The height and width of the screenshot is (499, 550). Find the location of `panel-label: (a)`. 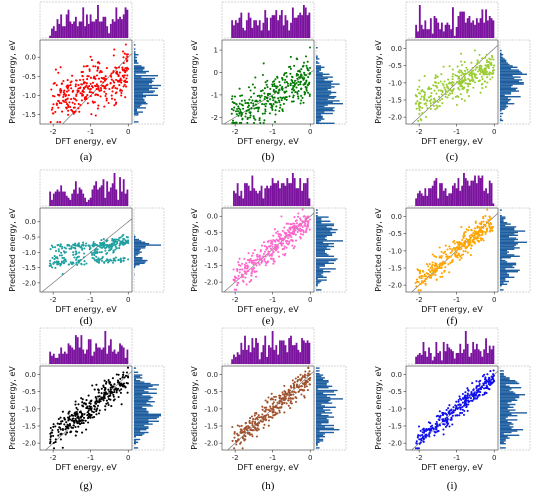

panel-label: (a) is located at coordinates (86, 157).